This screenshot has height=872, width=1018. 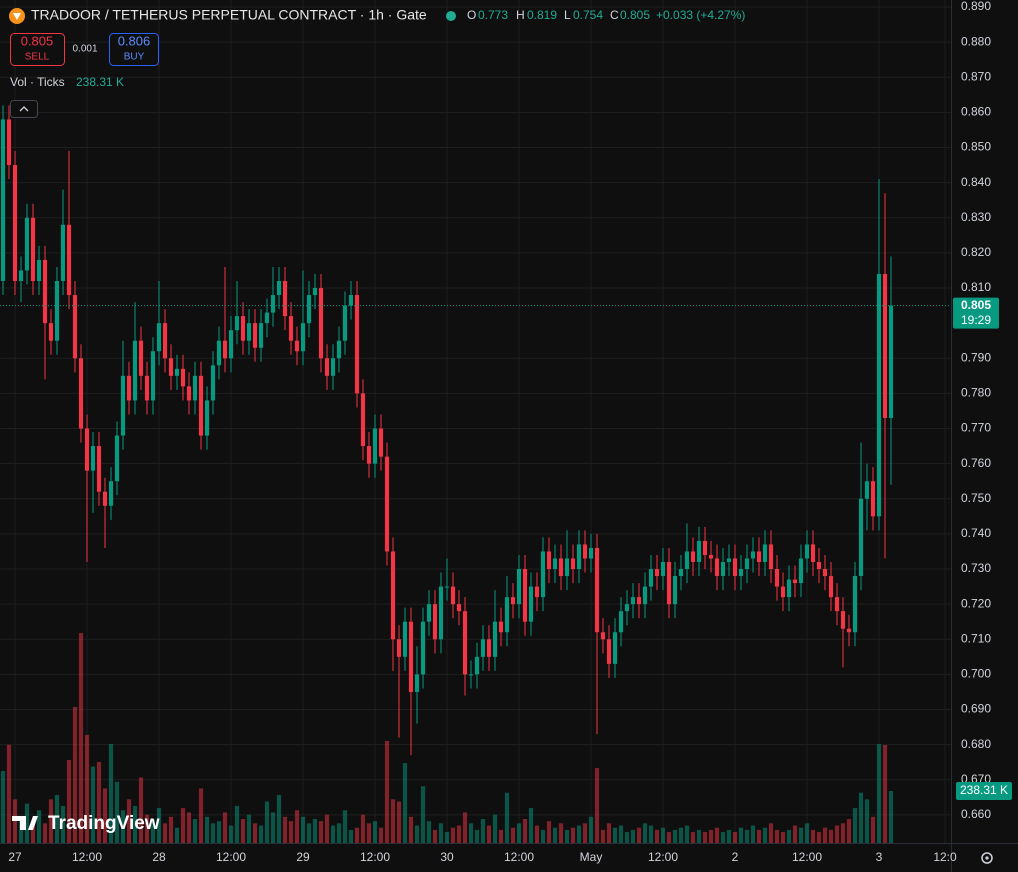 I want to click on ohlc-value: 0.805, so click(x=635, y=15).